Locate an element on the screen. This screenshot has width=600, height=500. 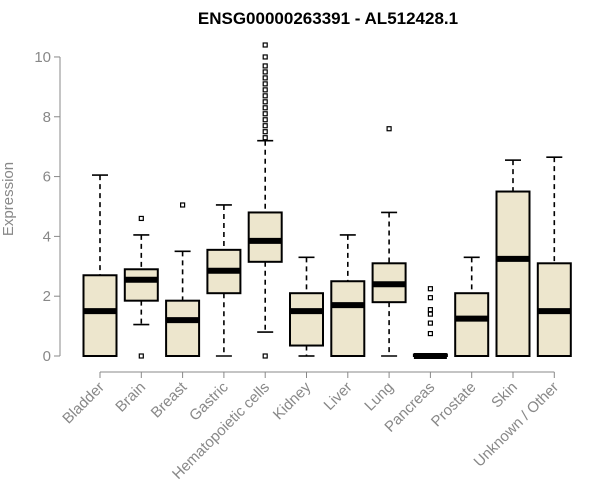
y-axis: 0 2 4 6 8 10 is located at coordinates (47, 207).